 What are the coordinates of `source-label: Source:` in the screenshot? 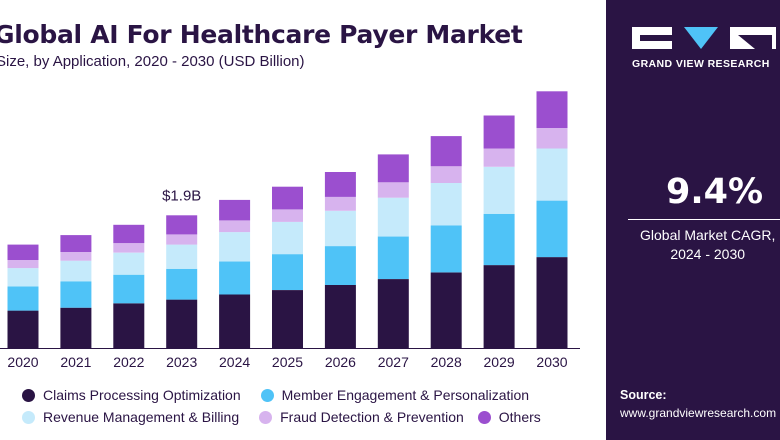 It's located at (643, 395).